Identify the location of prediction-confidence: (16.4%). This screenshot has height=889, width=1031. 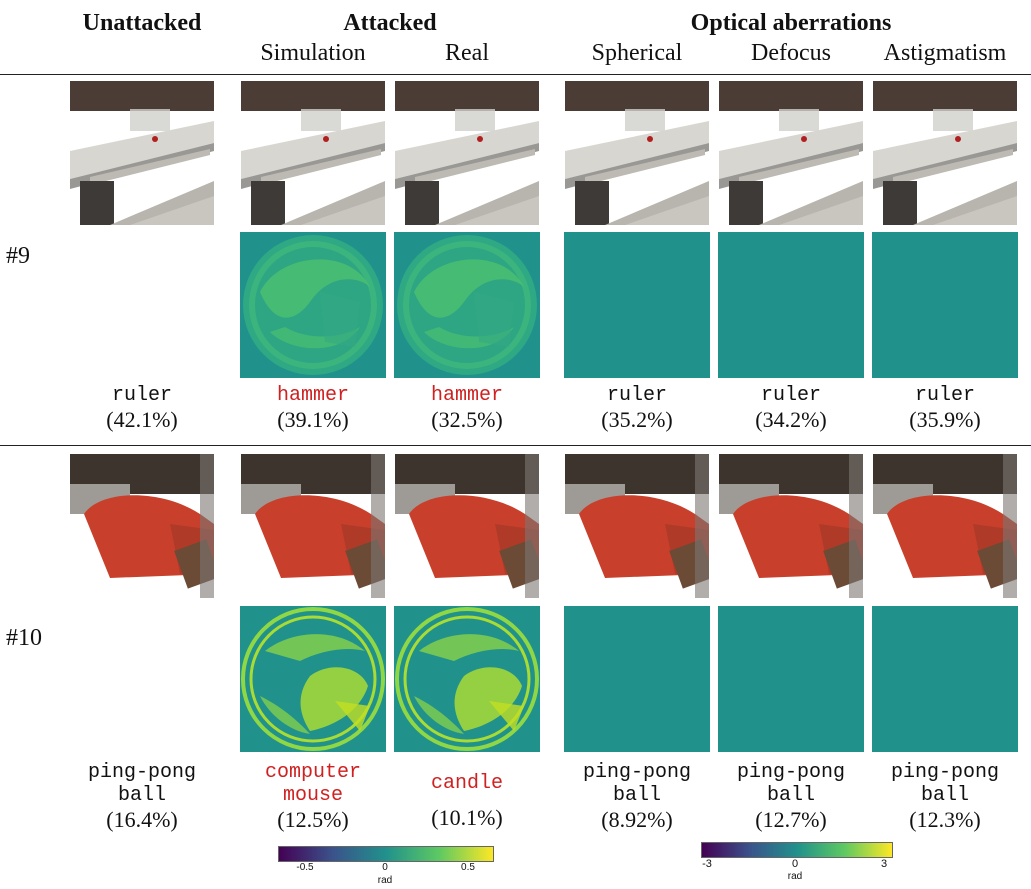
(142, 819).